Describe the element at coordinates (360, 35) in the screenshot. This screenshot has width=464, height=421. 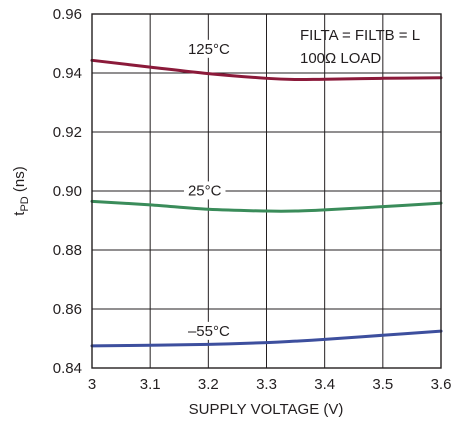
I see `annotation-filter-setting: FILTA = FILTB = L` at that location.